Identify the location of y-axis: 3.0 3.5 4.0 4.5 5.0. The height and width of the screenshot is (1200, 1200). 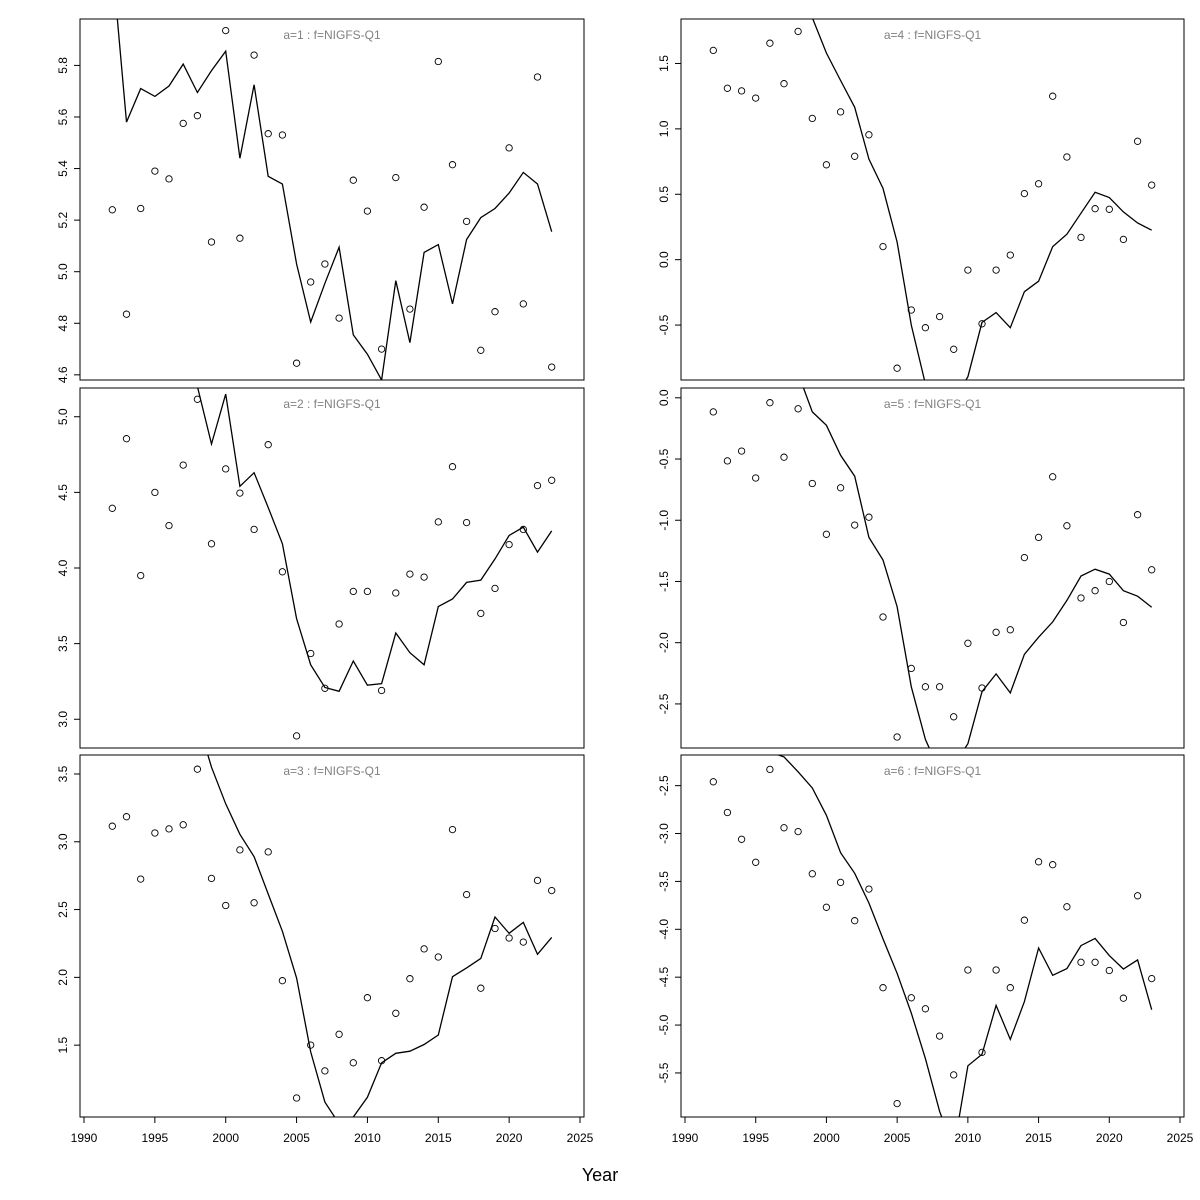
(68, 568).